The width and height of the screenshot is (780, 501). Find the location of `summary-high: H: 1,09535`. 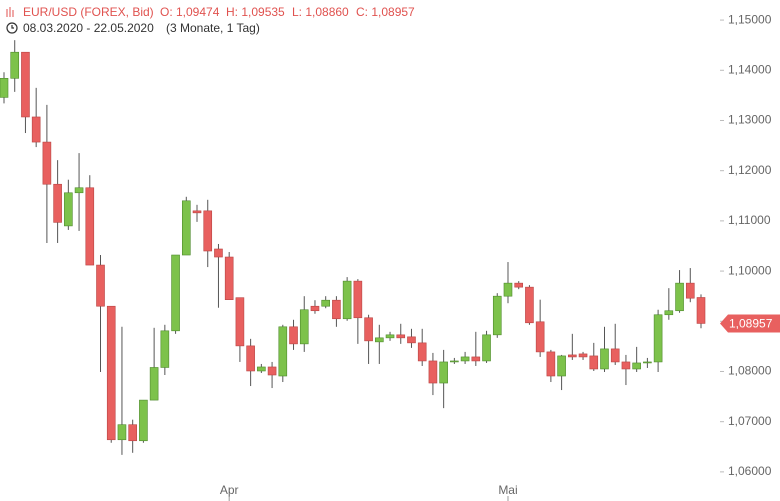

summary-high: H: 1,09535 is located at coordinates (255, 12).